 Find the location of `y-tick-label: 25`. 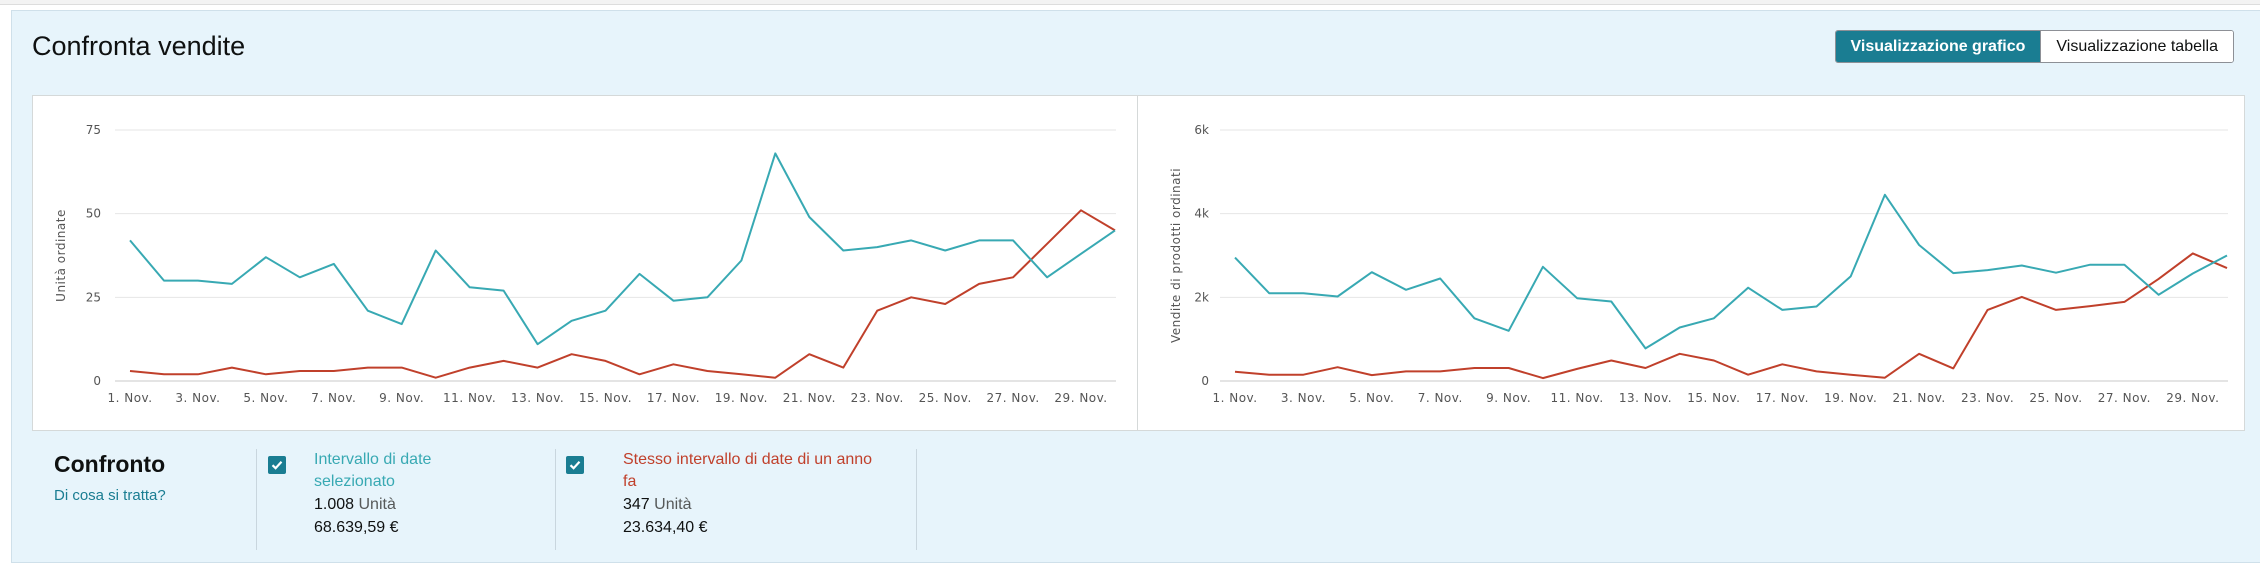

y-tick-label: 25 is located at coordinates (93, 297).